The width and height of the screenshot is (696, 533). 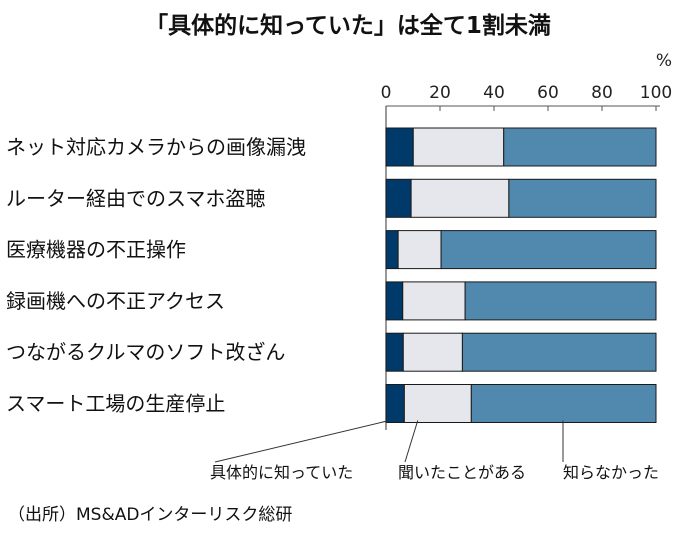 I want to click on legend-label: 具体的に知っていた, so click(x=281, y=472).